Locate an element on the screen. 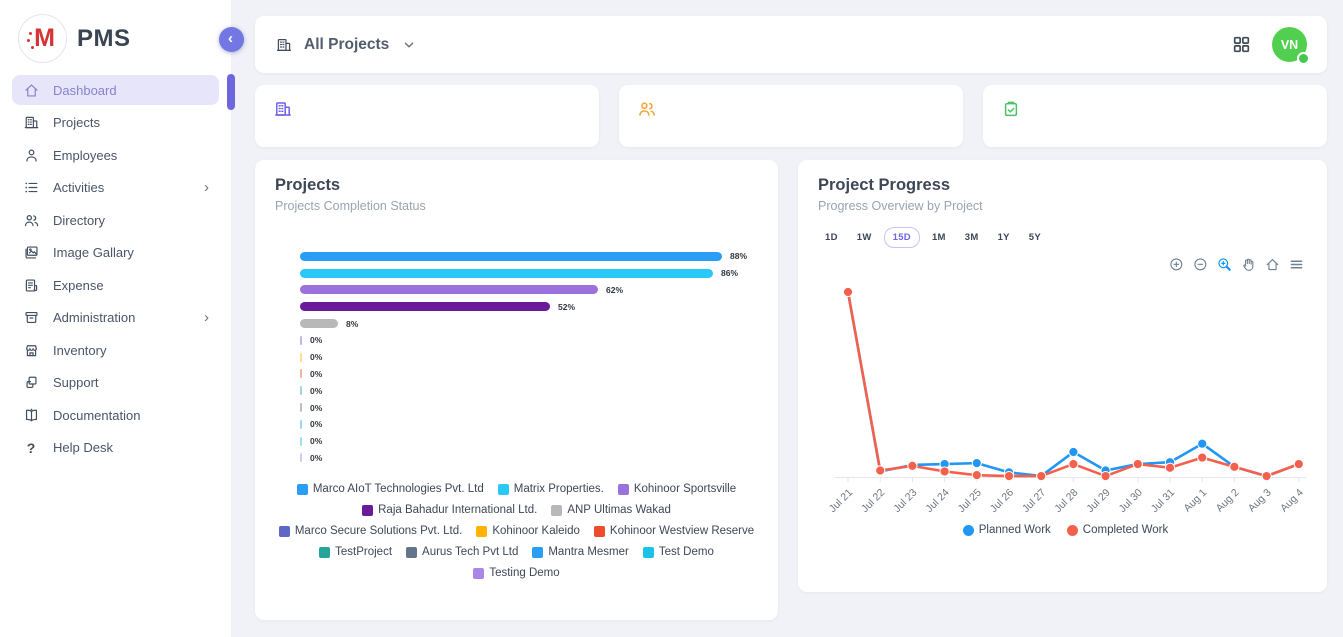 This screenshot has width=1343, height=637. range-button-15d: 15D is located at coordinates (901, 237).